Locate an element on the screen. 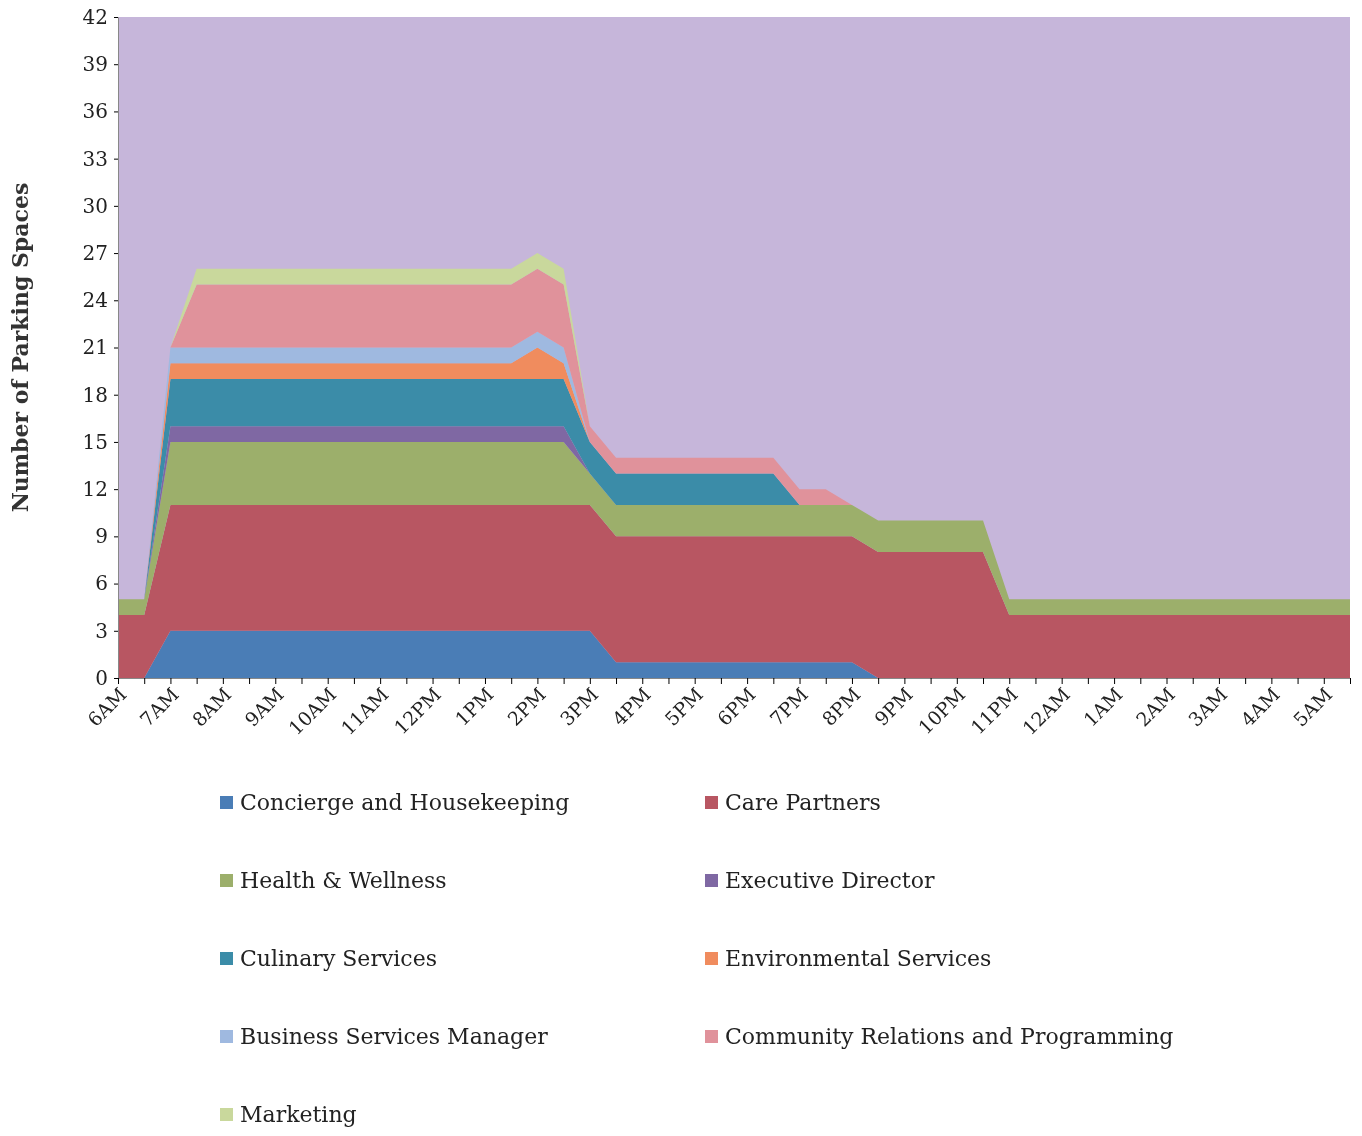 The width and height of the screenshot is (1362, 1136). y-tick-label: 15 is located at coordinates (95, 441).